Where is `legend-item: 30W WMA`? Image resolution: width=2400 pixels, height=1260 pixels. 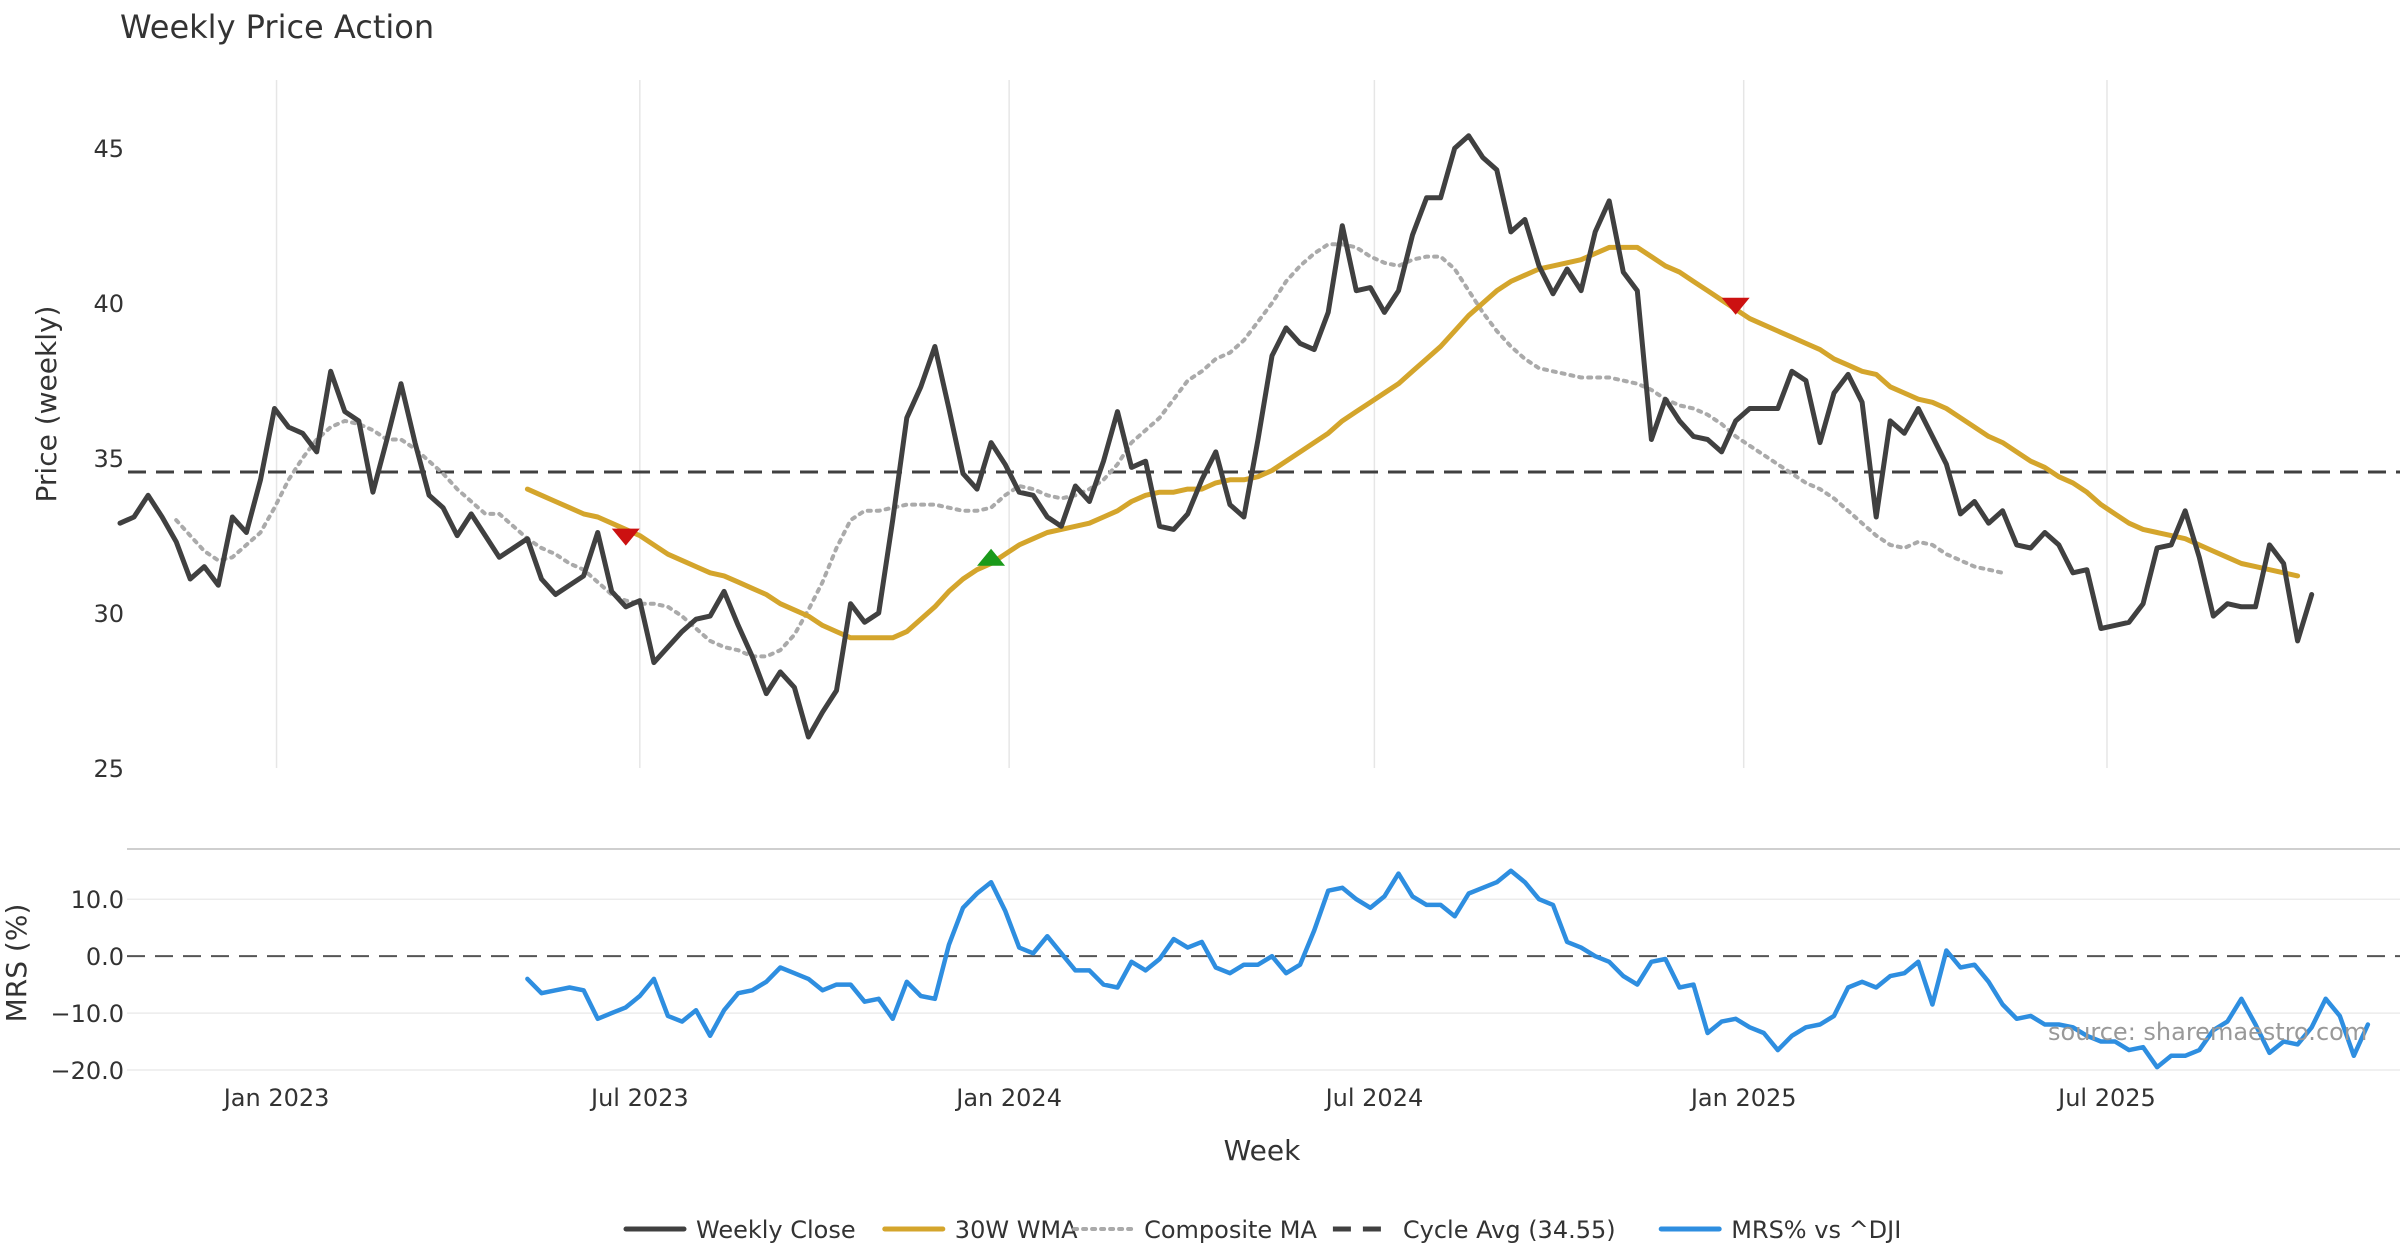 legend-item: 30W WMA is located at coordinates (980, 1230).